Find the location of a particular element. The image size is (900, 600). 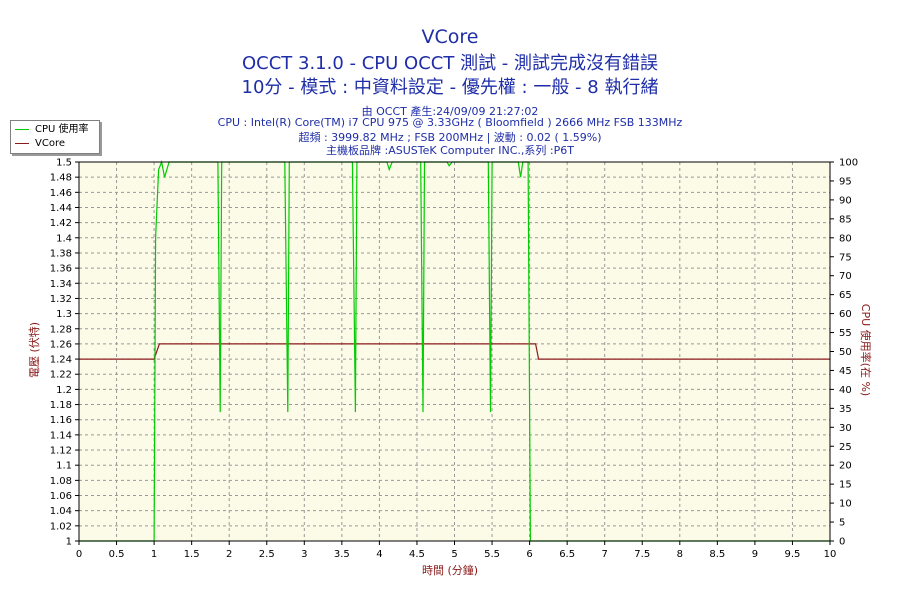

y-tick-label: 1.5 is located at coordinates (64, 163).